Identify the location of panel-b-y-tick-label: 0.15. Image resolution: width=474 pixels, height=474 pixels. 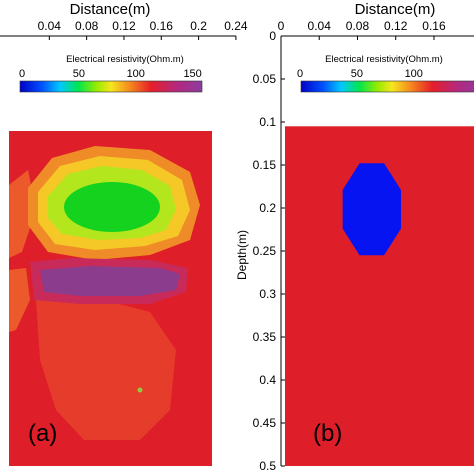
(265, 165).